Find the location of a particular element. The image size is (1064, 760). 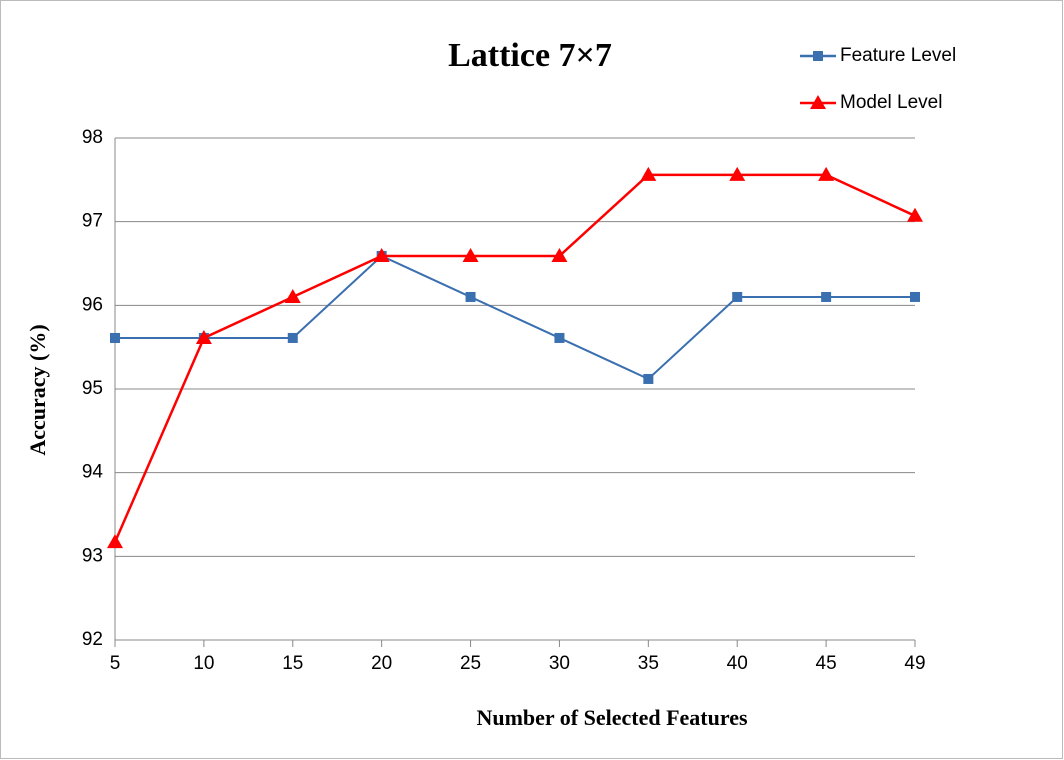

y-tick-label: 97 is located at coordinates (92, 221).